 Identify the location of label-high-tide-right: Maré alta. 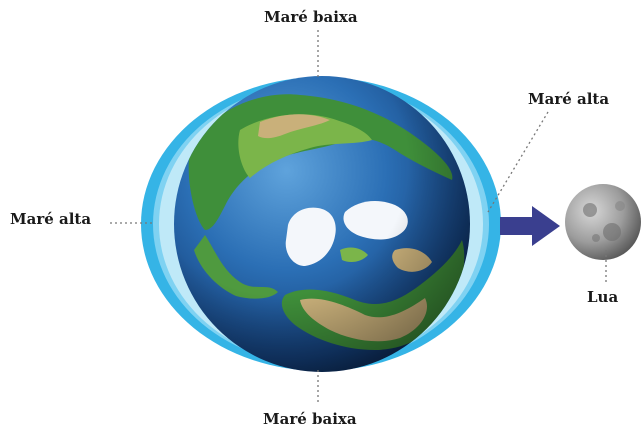
(569, 99).